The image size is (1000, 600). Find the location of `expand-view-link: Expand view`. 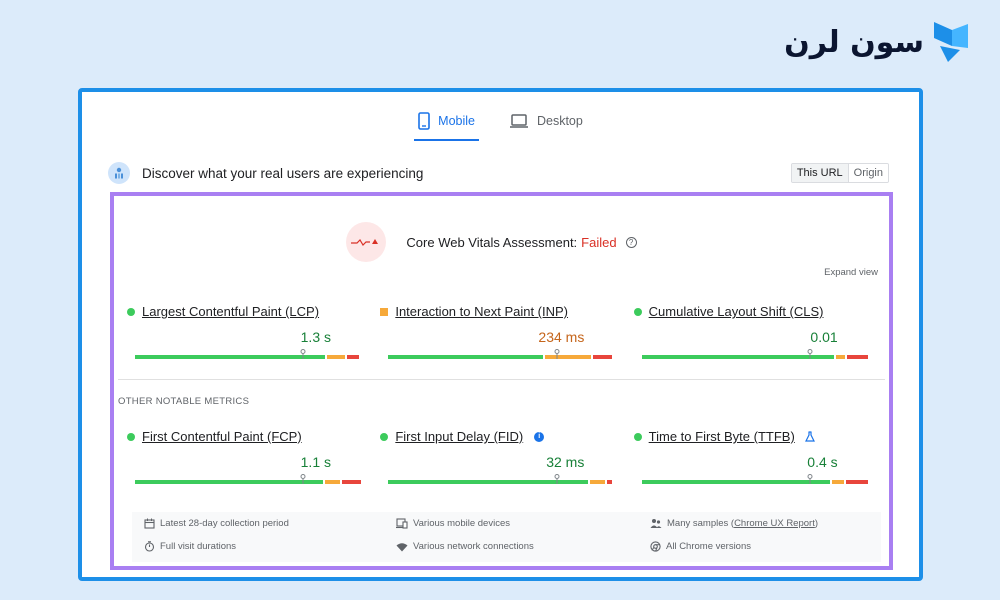

expand-view-link: Expand view is located at coordinates (851, 272).